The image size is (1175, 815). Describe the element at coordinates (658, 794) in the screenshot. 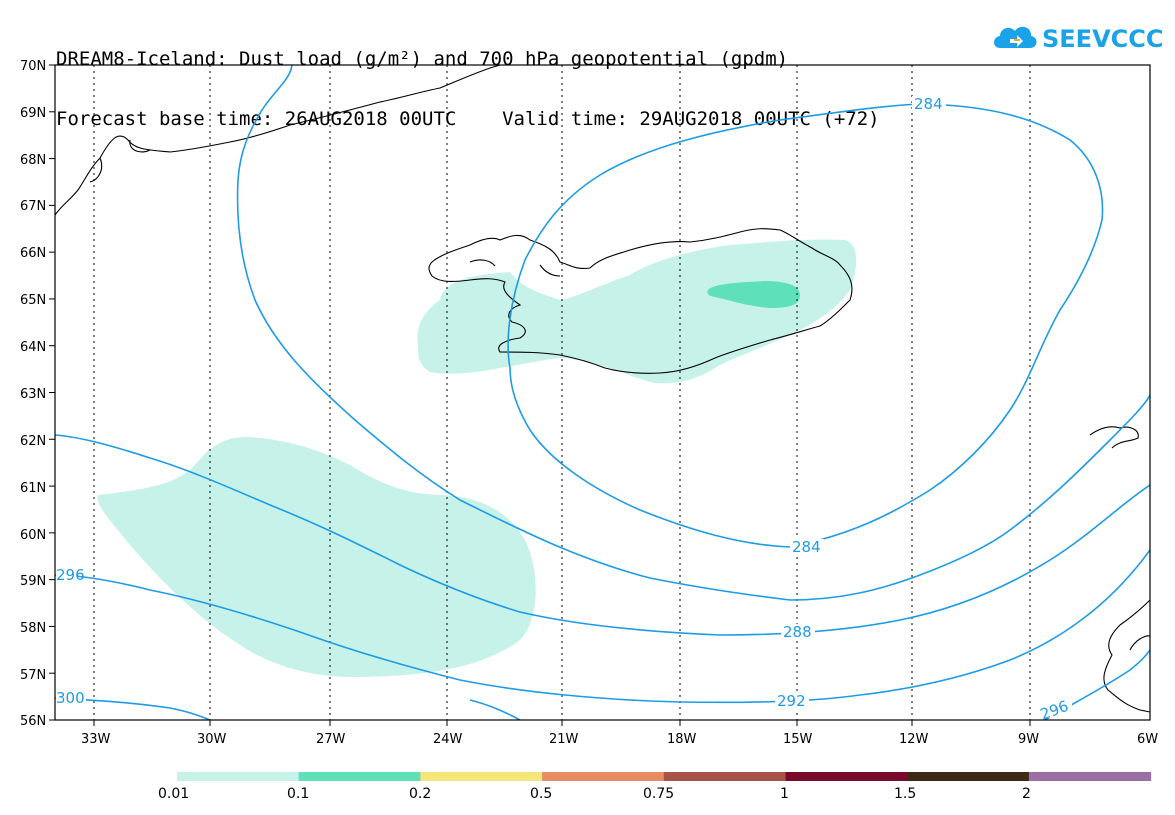

I see `legend-label: 0.75` at that location.